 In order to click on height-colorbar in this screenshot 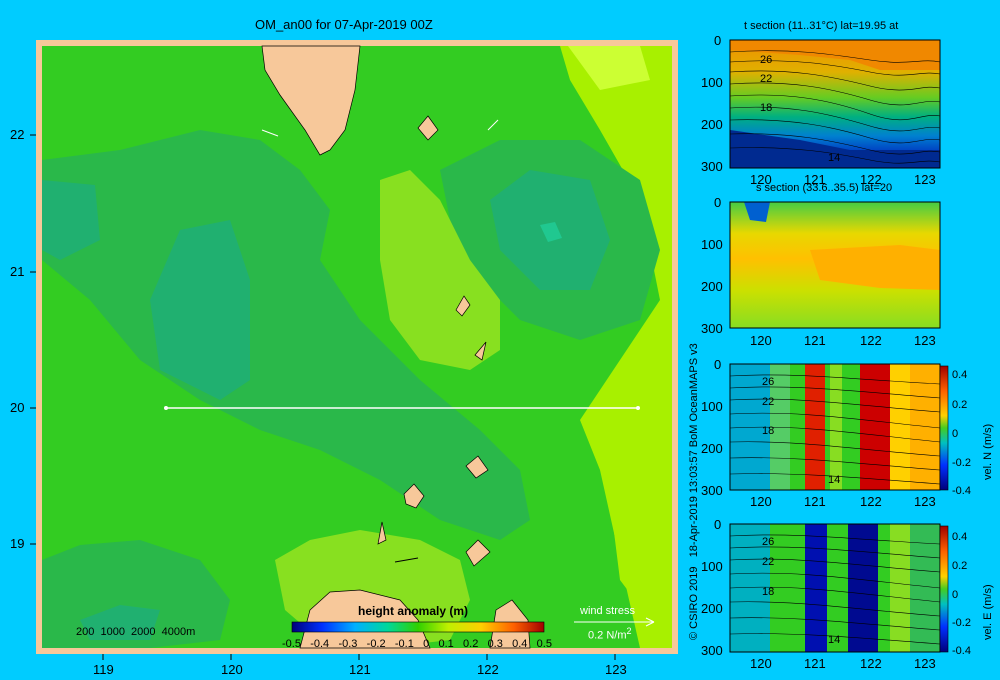, I will do `click(418, 627)`.